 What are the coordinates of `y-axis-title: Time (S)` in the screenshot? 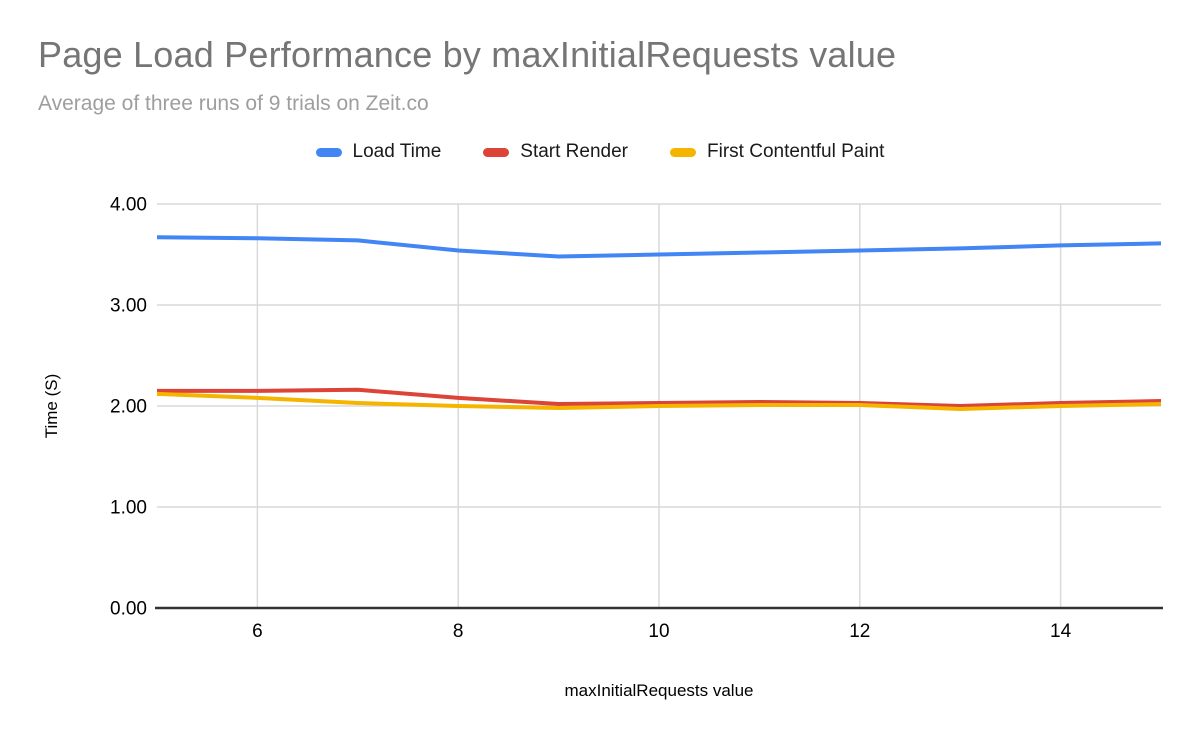 It's located at (51, 406).